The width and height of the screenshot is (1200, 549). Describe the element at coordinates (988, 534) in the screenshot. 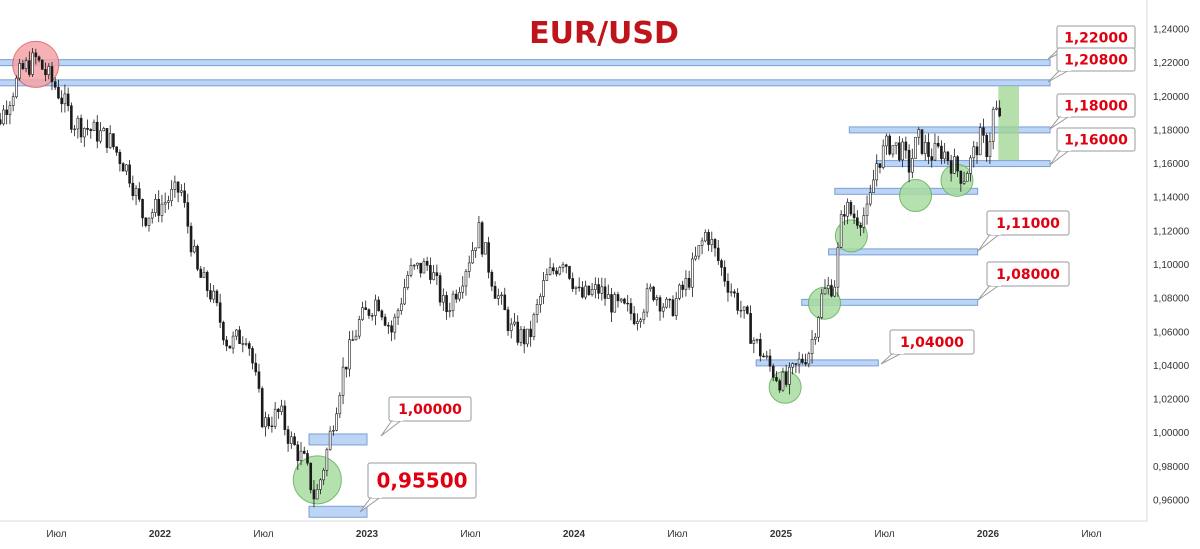

I see `time-tick-label: 2026` at that location.